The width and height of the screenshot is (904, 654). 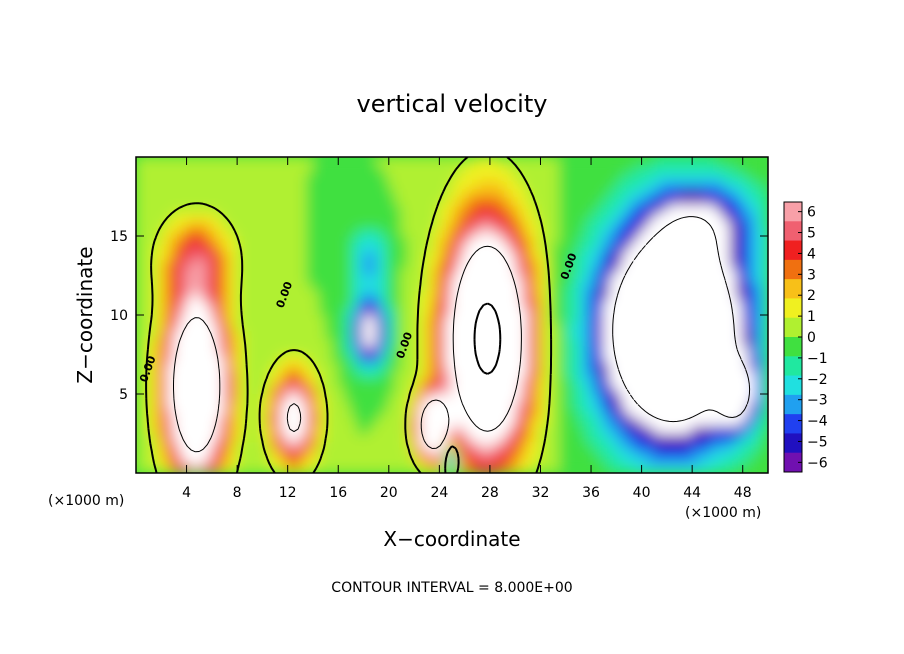 I want to click on colorbar-swatch, so click(x=793, y=404).